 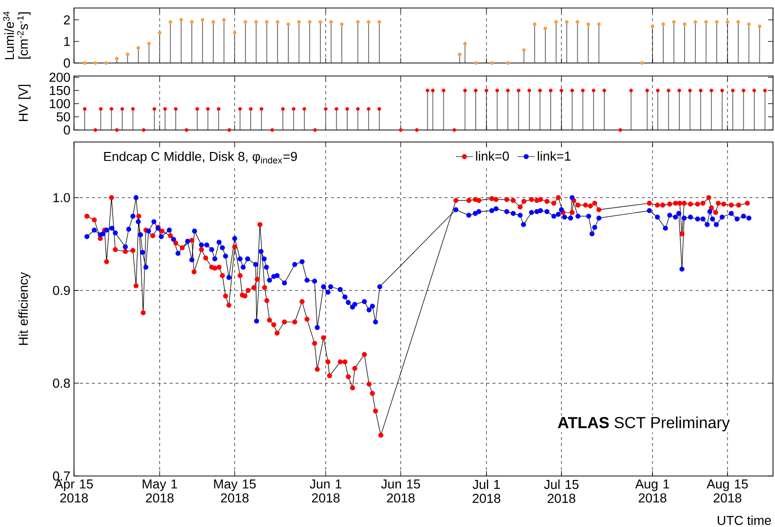 I want to click on y-tick-label: 100, so click(x=60, y=103).